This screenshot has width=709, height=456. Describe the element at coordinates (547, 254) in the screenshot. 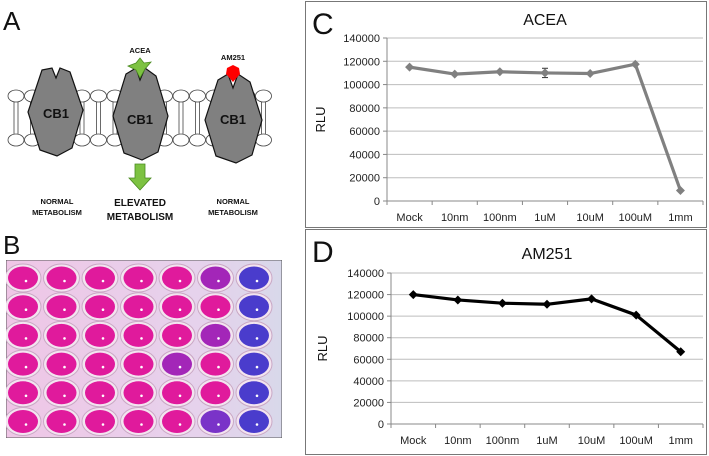

I see `chart-title: AM251` at that location.